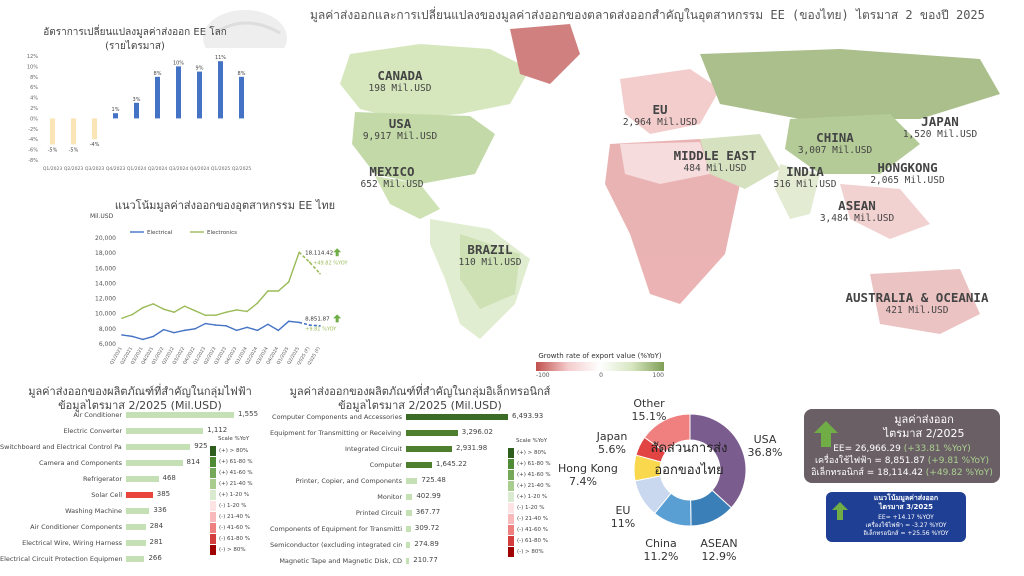  I want to click on bar-value-label: 2,931.98, so click(472, 448).